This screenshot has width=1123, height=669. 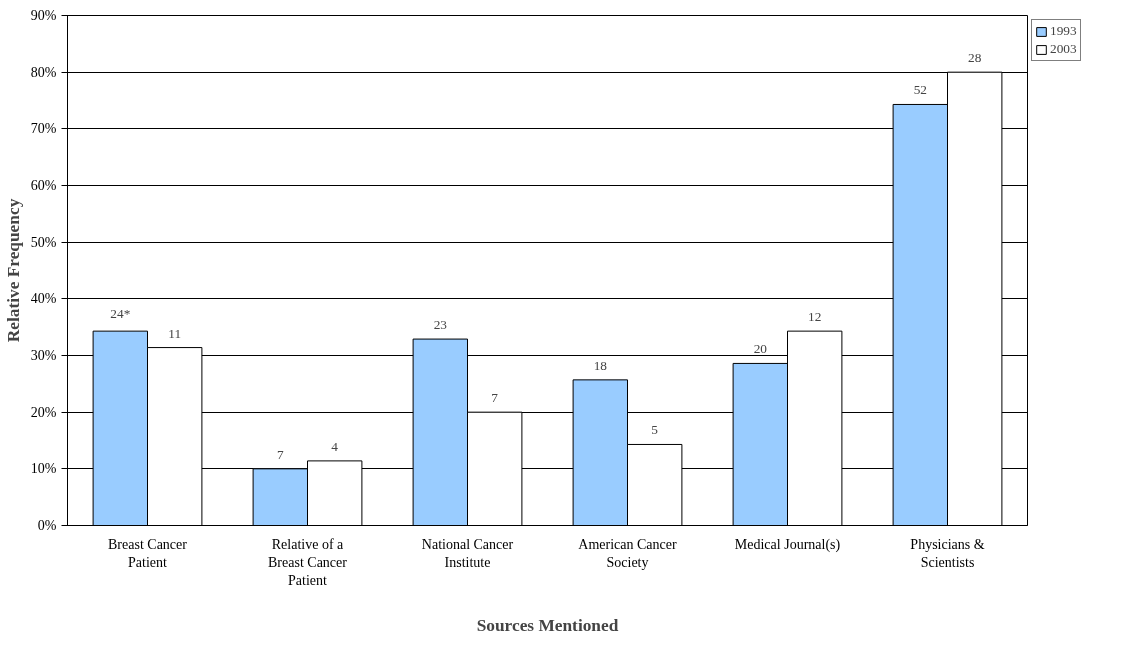 What do you see at coordinates (148, 553) in the screenshot?
I see `x-tick-label: Breast Cancer Patient` at bounding box center [148, 553].